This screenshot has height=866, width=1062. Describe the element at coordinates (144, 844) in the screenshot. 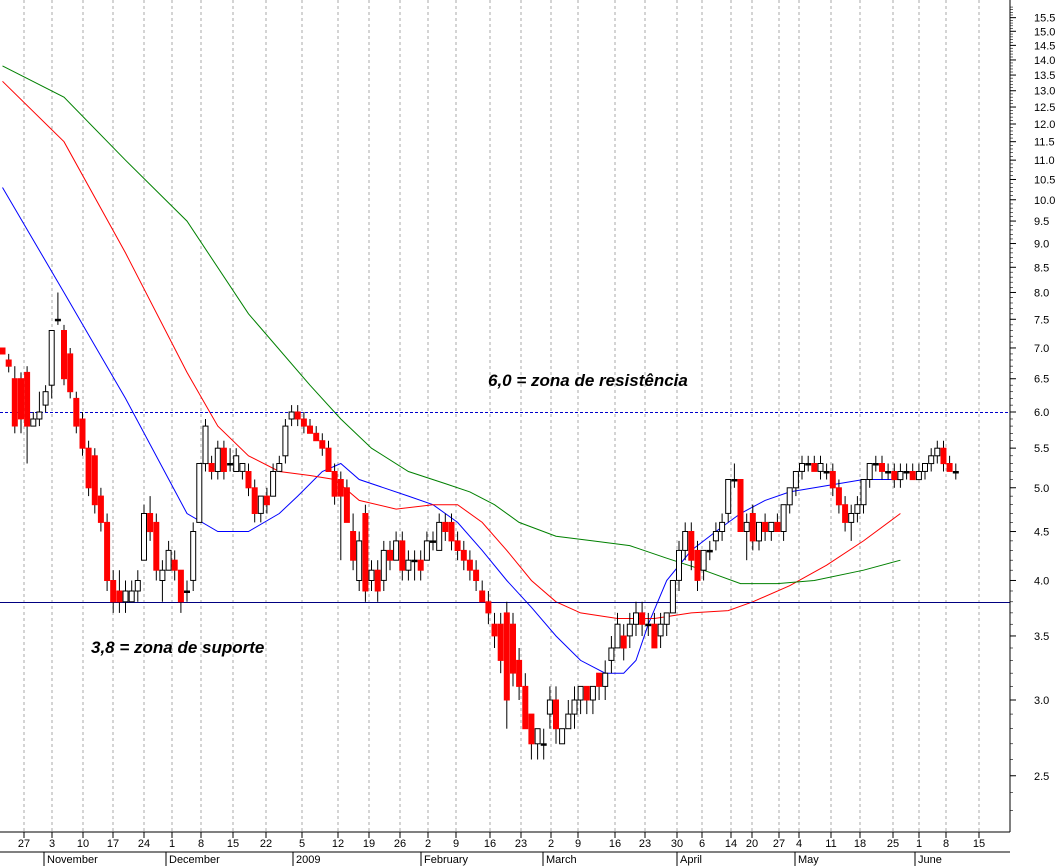

I see `x-day-label: 24` at that location.